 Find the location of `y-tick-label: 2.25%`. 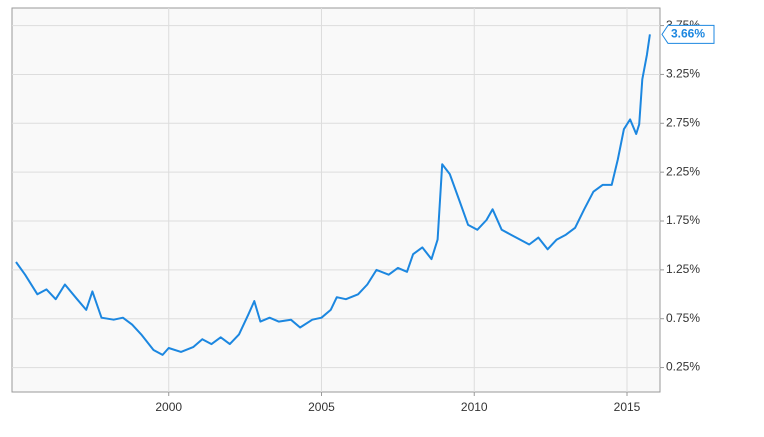

y-tick-label: 2.25% is located at coordinates (683, 171).